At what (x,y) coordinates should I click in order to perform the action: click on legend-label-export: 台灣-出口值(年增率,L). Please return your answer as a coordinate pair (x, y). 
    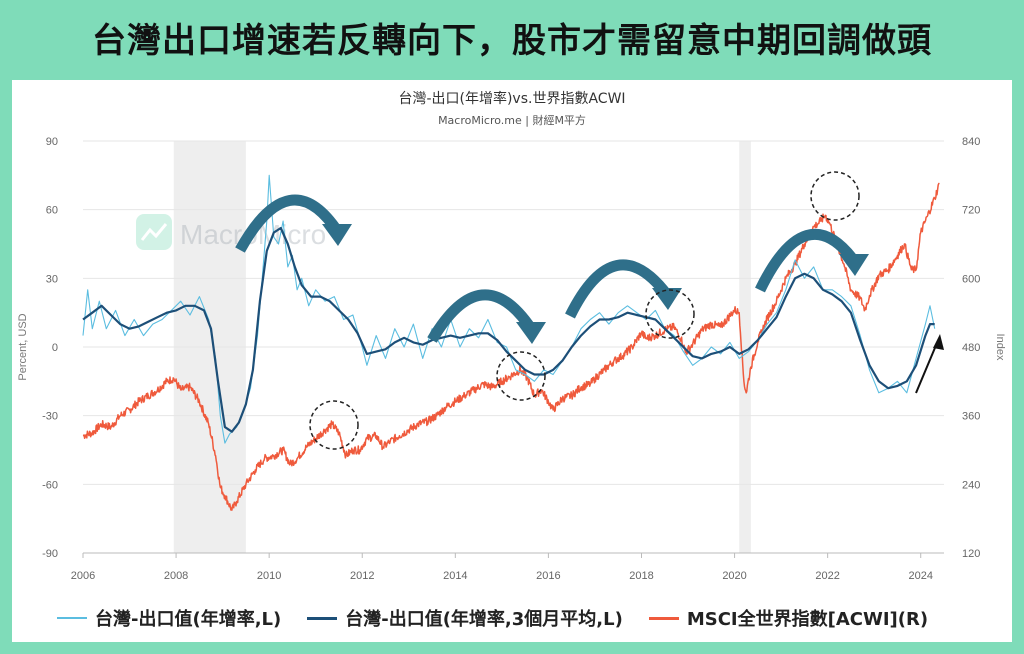
    Looking at the image, I should click on (188, 619).